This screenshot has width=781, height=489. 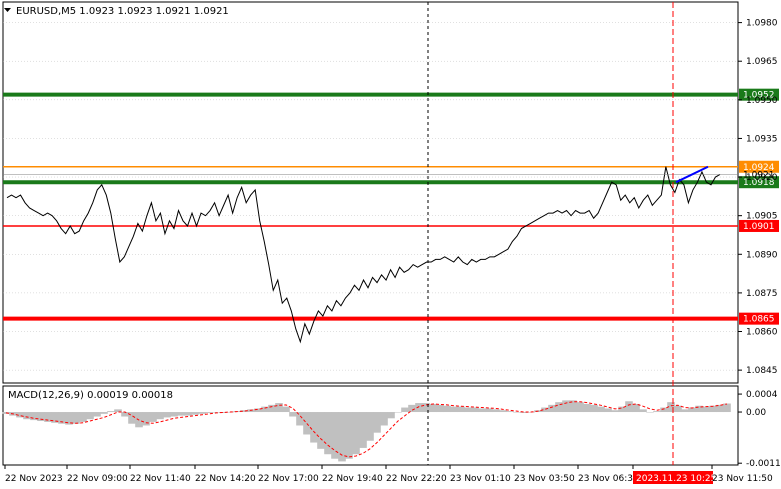 What do you see at coordinates (673, 477) in the screenshot?
I see `crosshair-time-tag` at bounding box center [673, 477].